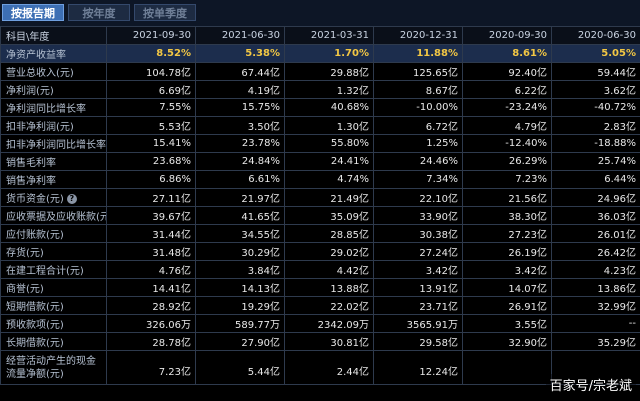  What do you see at coordinates (595, 197) in the screenshot?
I see `table-cell: 24.96亿` at bounding box center [595, 197].